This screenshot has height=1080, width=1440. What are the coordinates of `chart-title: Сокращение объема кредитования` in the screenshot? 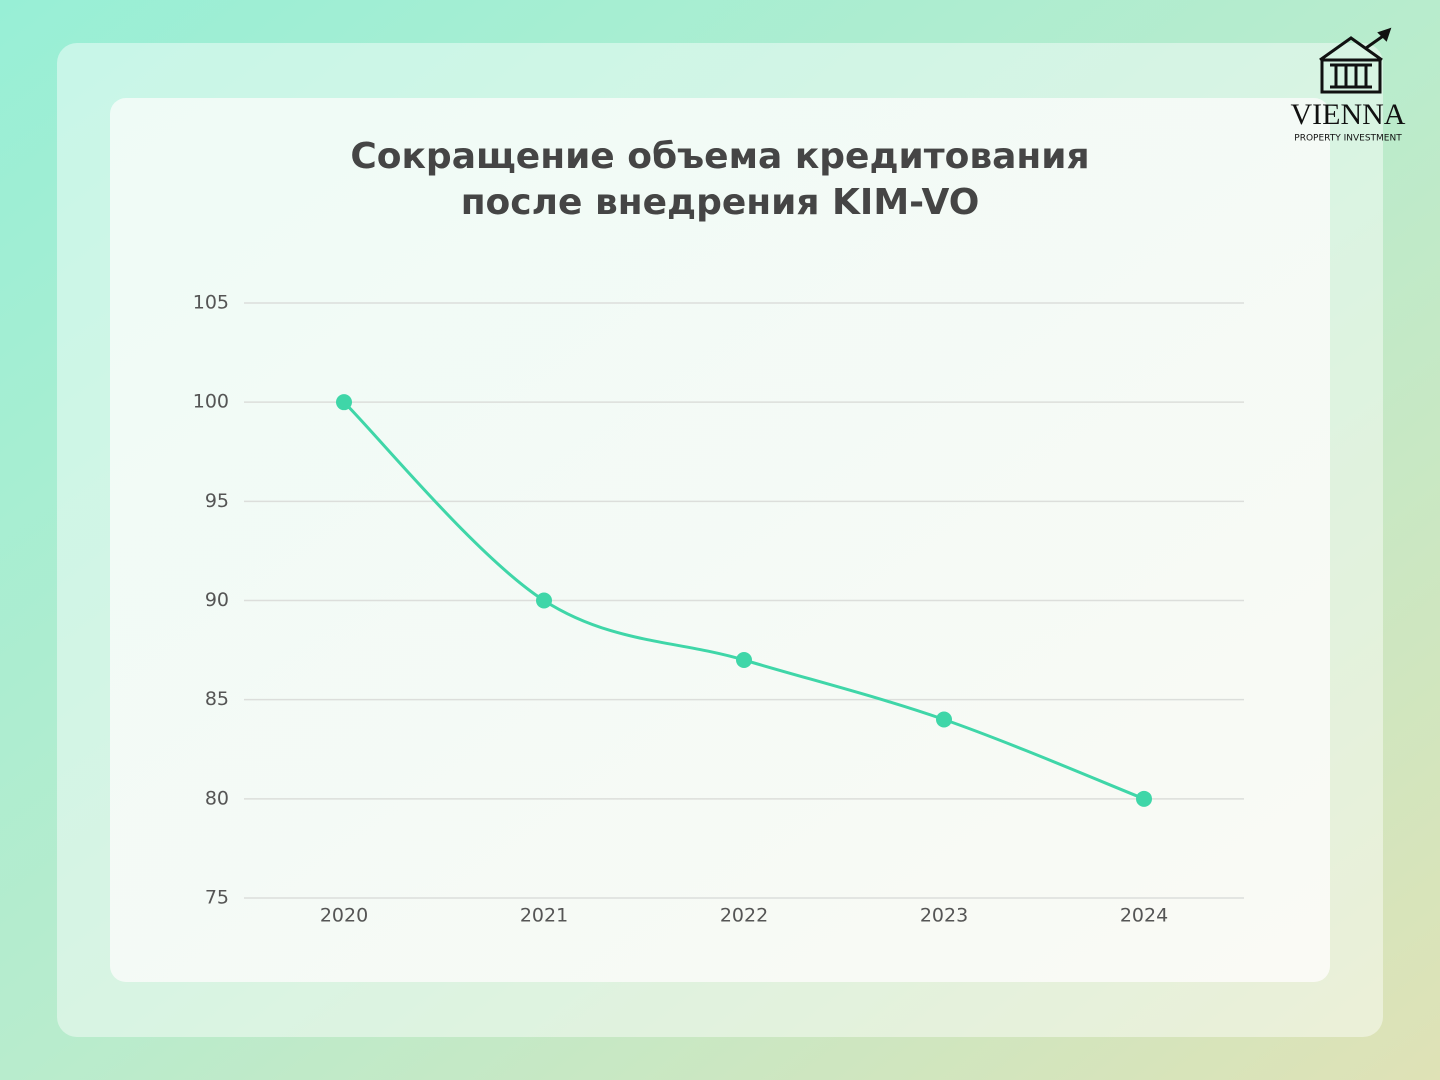 It's located at (719, 156).